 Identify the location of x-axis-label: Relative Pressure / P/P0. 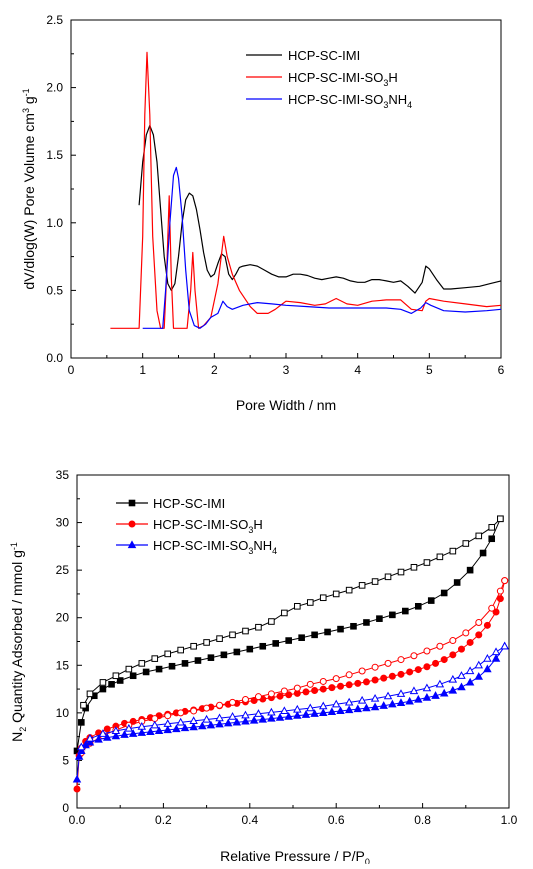
(295, 856).